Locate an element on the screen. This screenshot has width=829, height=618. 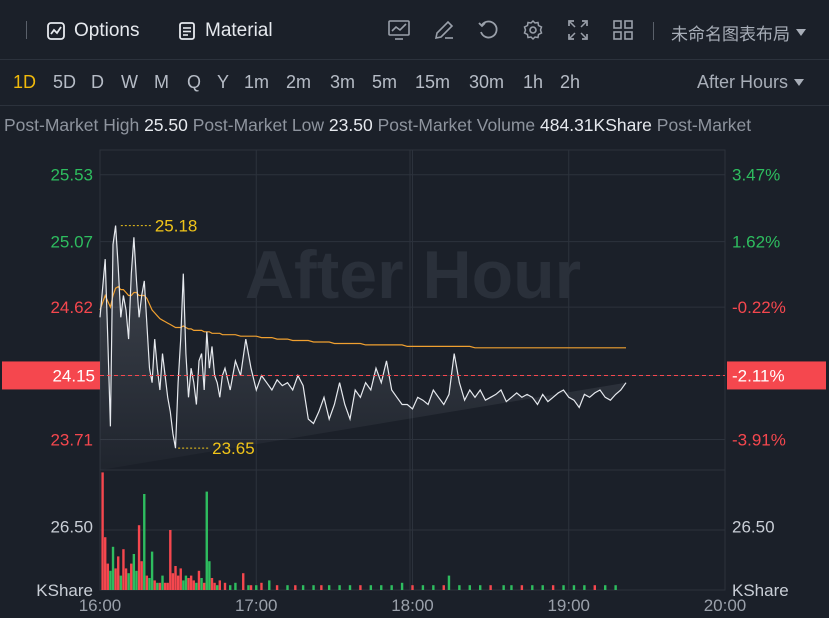
right-percent-axis: 3.47% 1.62% -0.22% -2.11% -3.91% is located at coordinates (776, 307).